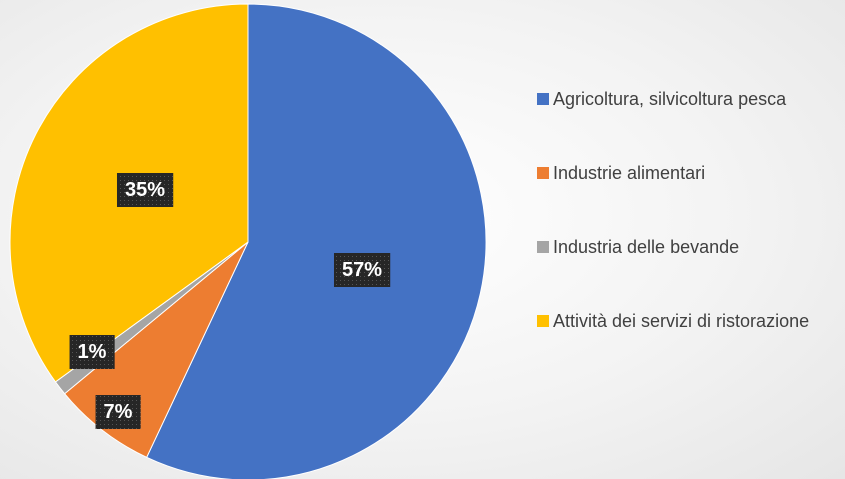 The image size is (845, 479). I want to click on data-label: 57%, so click(362, 270).